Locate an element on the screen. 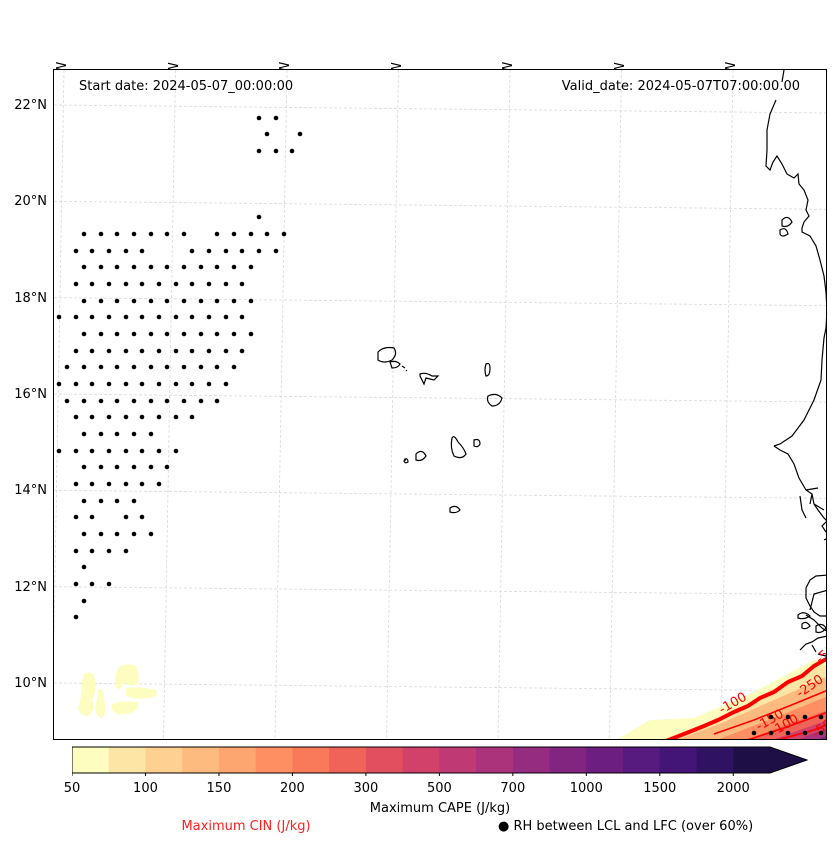  colorbar-tick-label: 2000 is located at coordinates (733, 788).